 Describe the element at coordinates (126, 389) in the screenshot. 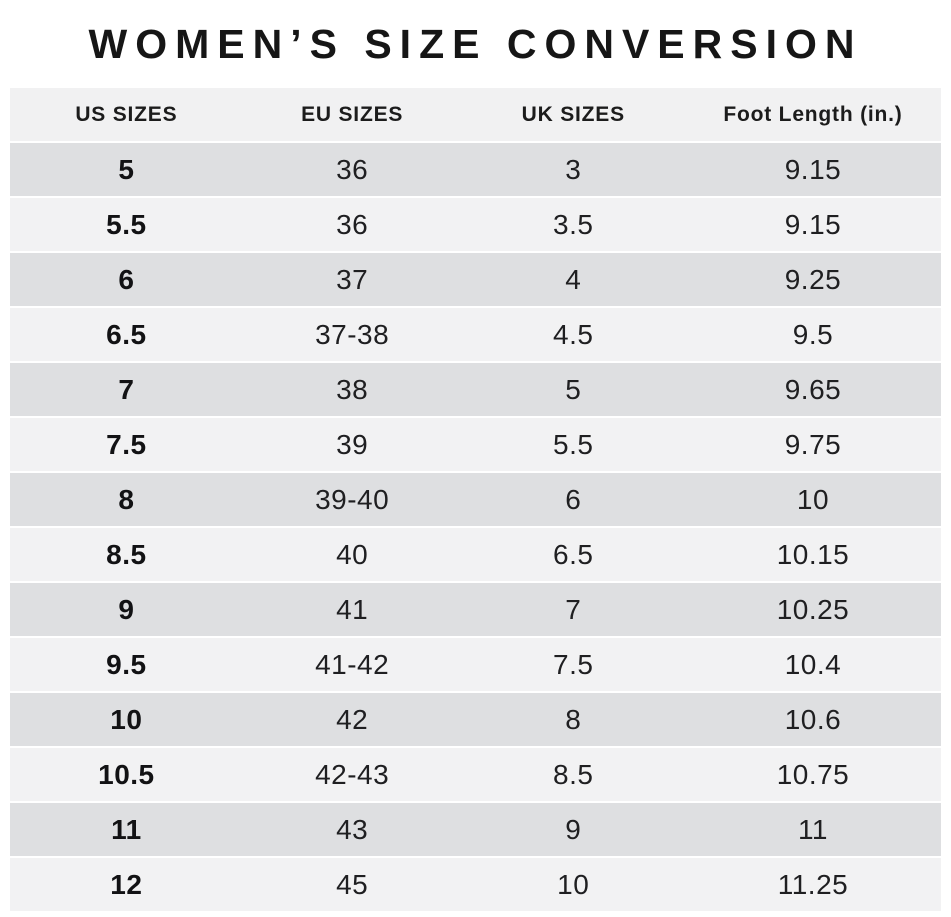

I see `cell-us-size: 7` at that location.